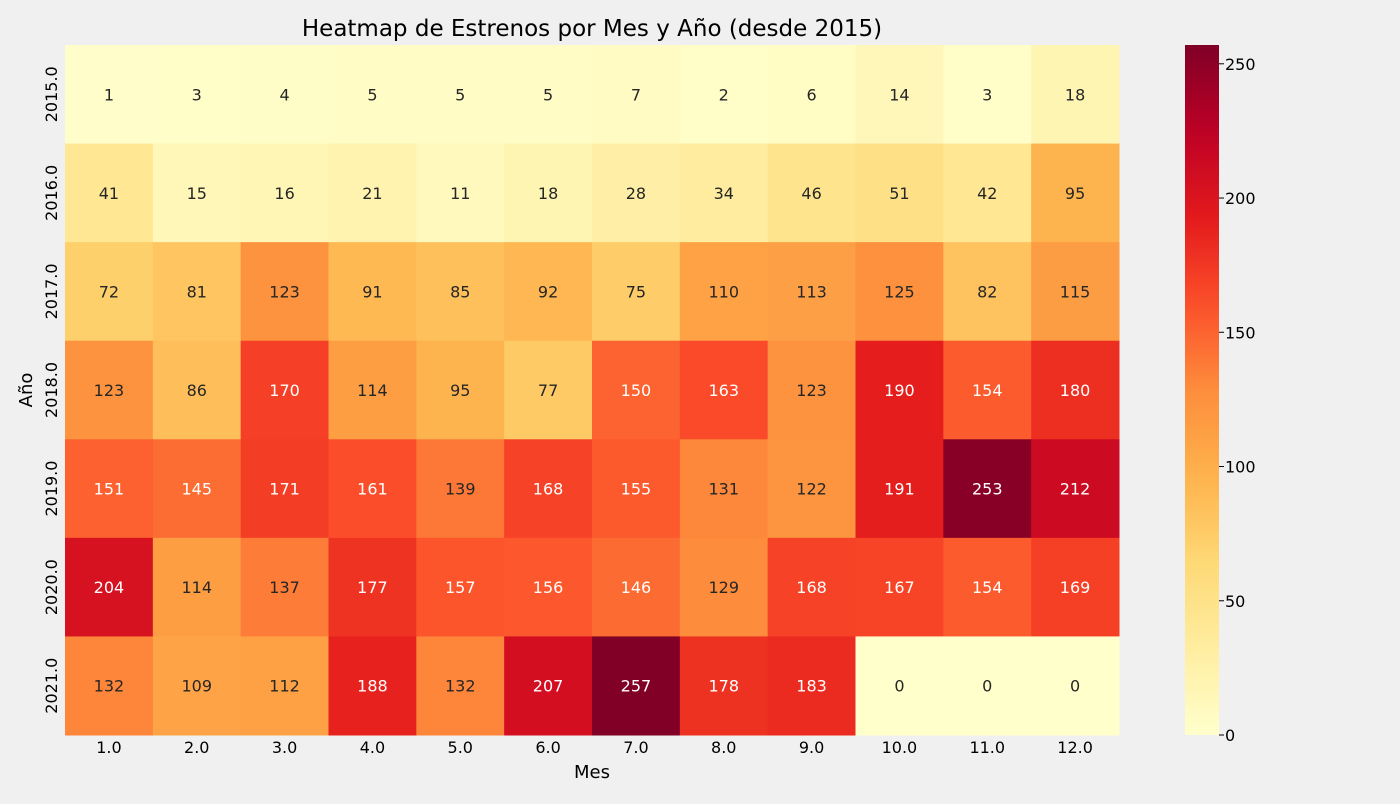  I want to click on cell-value-label: 188, so click(372, 686).